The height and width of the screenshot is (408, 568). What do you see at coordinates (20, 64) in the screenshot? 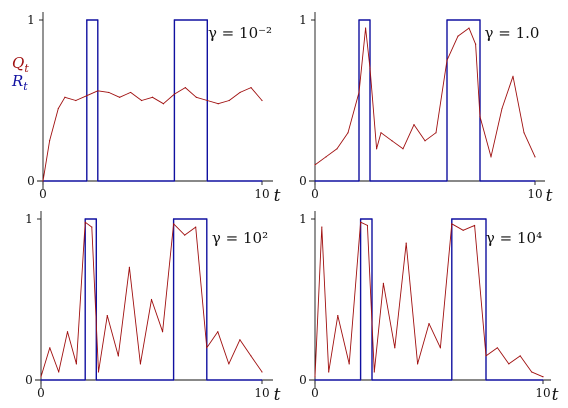
I see `legend-q: Qt` at bounding box center [20, 64].